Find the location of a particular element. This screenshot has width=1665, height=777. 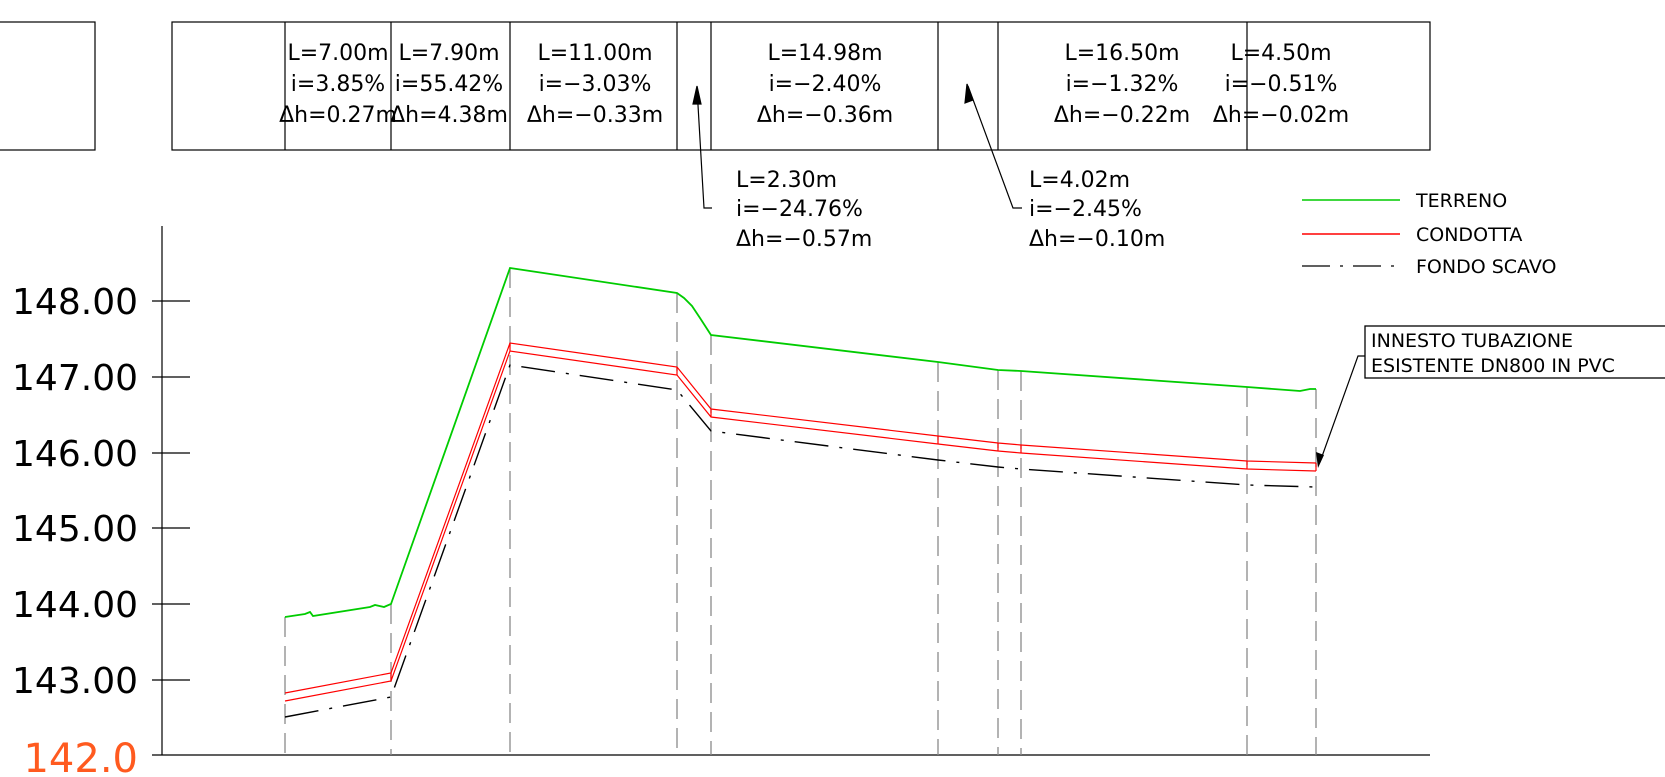

segment-slope: i=−2.40% is located at coordinates (825, 84).